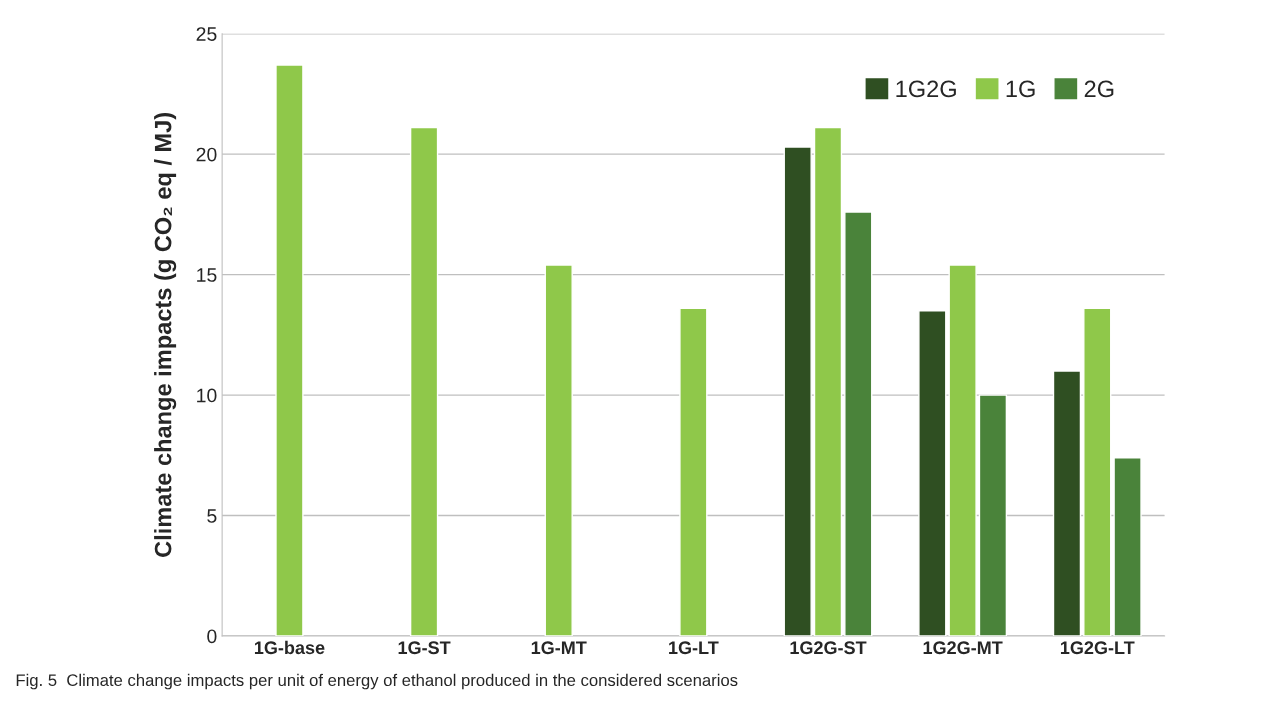 This screenshot has height=702, width=1284. I want to click on x-tick-label: 1G2G-LT, so click(1097, 648).